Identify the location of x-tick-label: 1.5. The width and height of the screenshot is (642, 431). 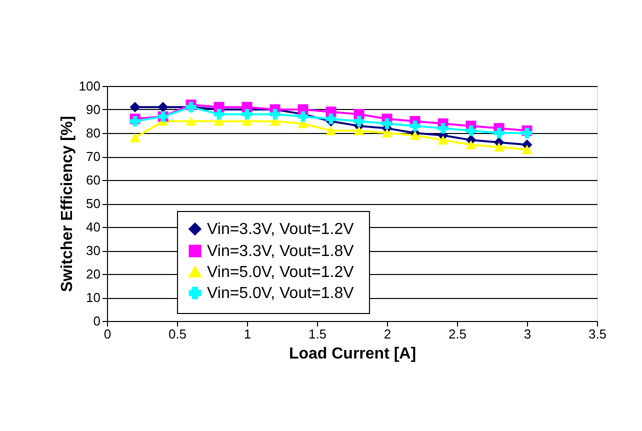
(317, 334).